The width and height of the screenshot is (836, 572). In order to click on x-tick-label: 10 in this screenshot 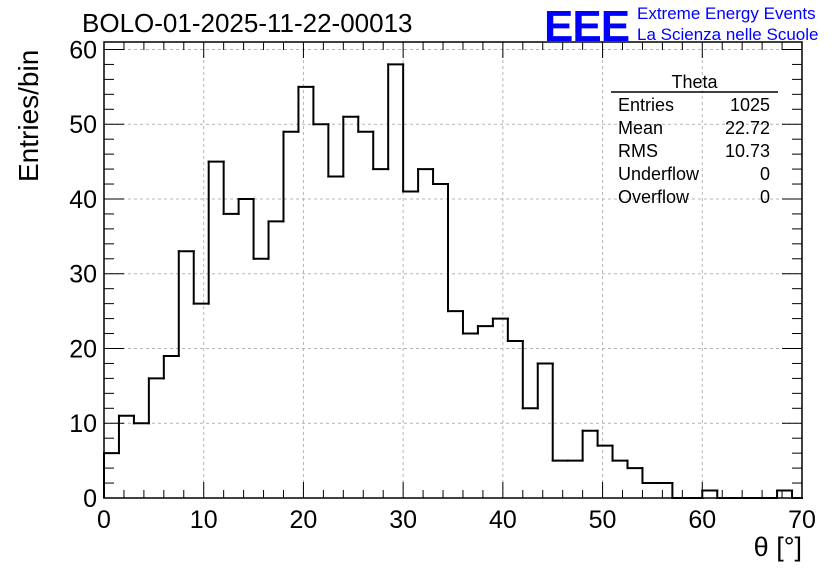, I will do `click(204, 520)`.